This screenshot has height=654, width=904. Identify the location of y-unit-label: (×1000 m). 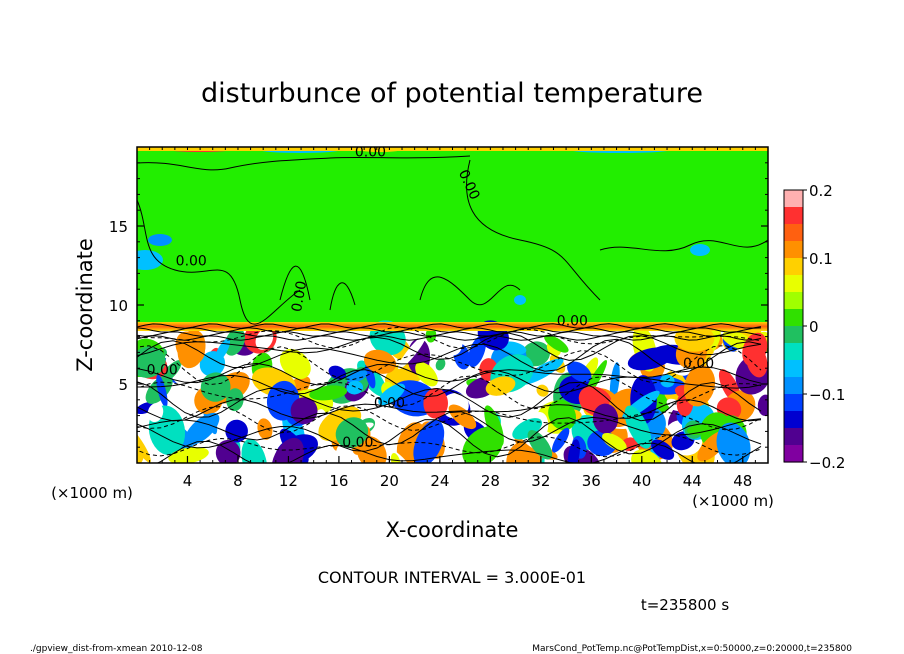
(92, 493).